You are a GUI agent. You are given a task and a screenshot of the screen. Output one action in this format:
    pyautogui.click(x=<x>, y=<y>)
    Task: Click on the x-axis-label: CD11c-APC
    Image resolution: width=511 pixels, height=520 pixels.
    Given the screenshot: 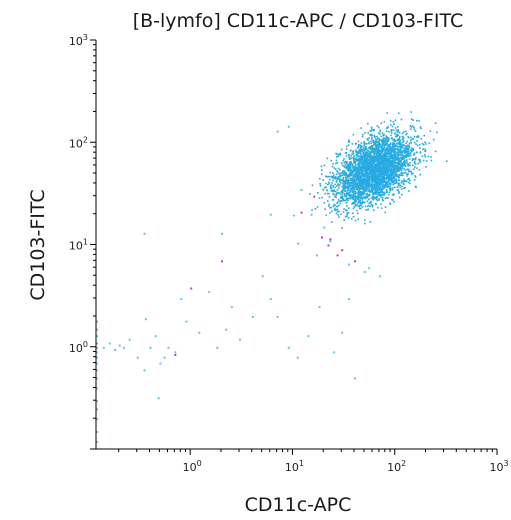 What is the action you would take?
    pyautogui.click(x=298, y=505)
    